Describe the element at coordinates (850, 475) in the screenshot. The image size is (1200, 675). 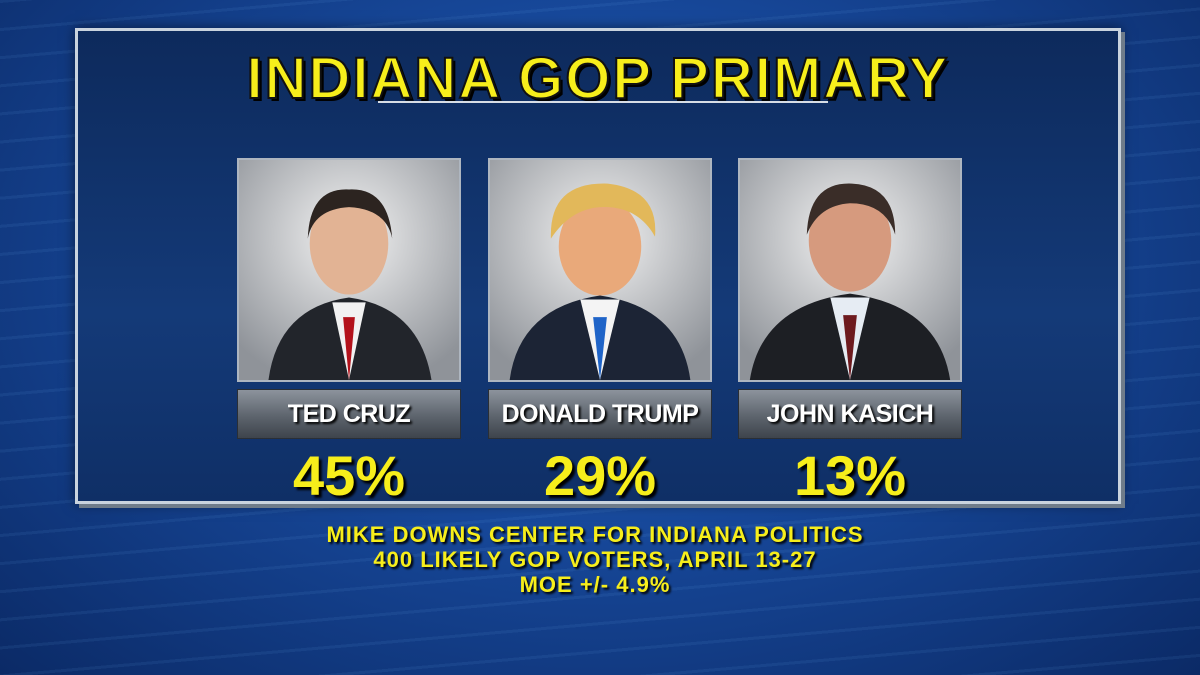
I see `candidate-result: 13%` at that location.